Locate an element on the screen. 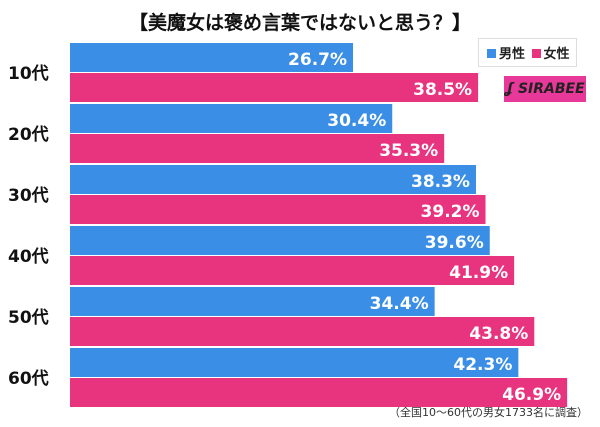  data-label: 38.3% is located at coordinates (440, 182).